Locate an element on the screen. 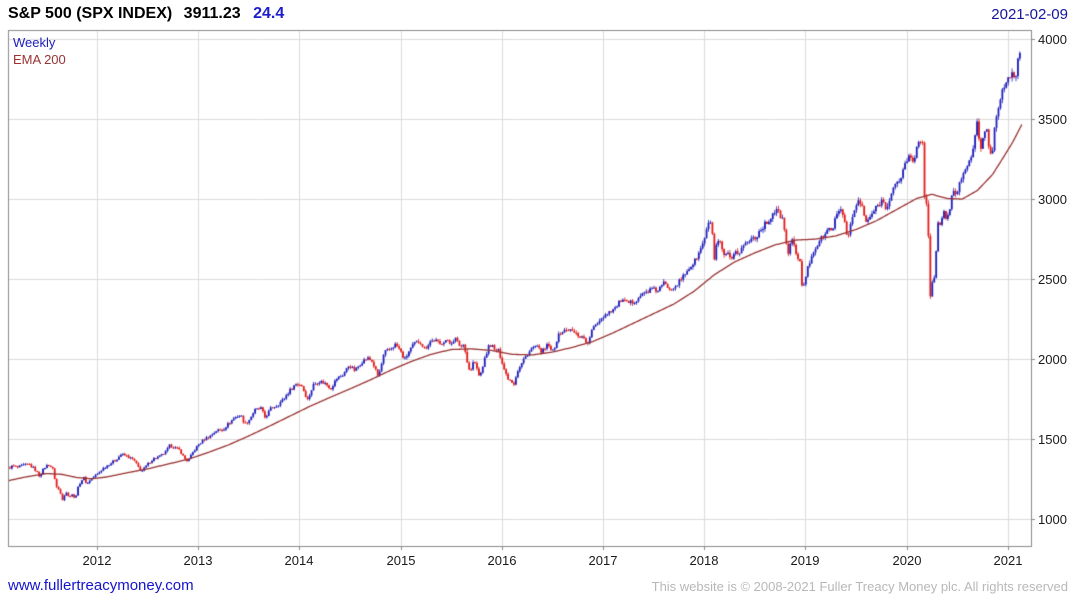  x-axis-tick-label: 2017 is located at coordinates (603, 560).